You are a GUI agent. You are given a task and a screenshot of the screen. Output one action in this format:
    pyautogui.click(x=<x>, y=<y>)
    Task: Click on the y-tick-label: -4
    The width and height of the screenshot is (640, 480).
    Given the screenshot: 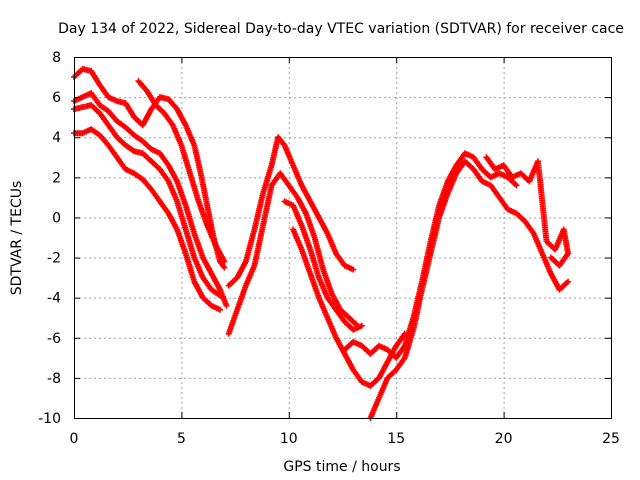 What is the action you would take?
    pyautogui.click(x=54, y=299)
    